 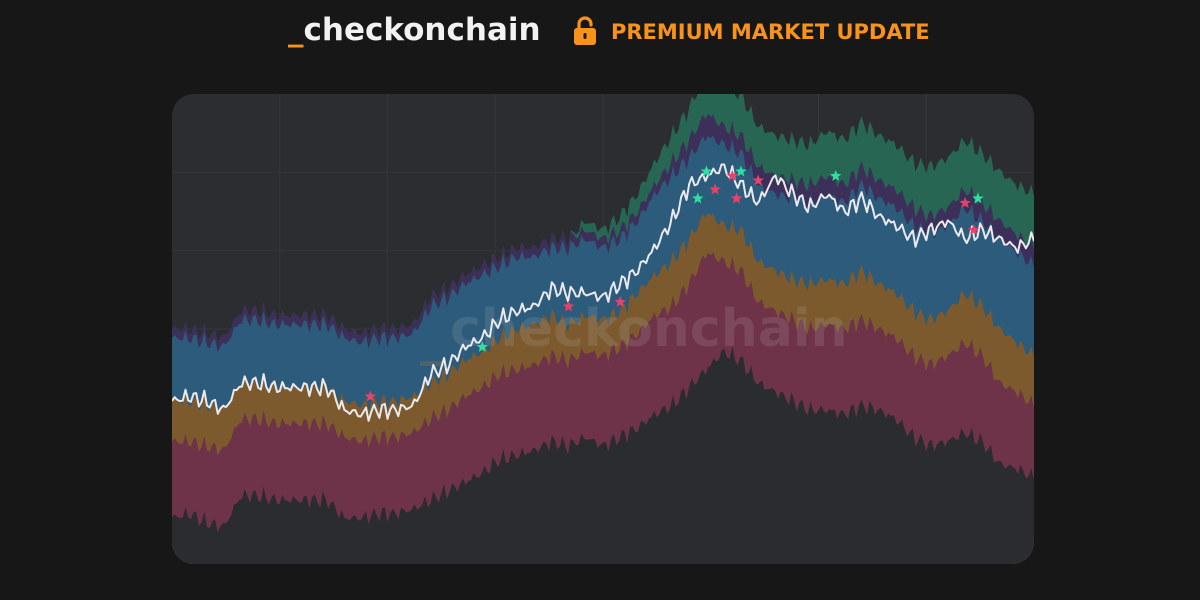 What do you see at coordinates (649, 329) in the screenshot?
I see `watermark-text: checkonchain` at bounding box center [649, 329].